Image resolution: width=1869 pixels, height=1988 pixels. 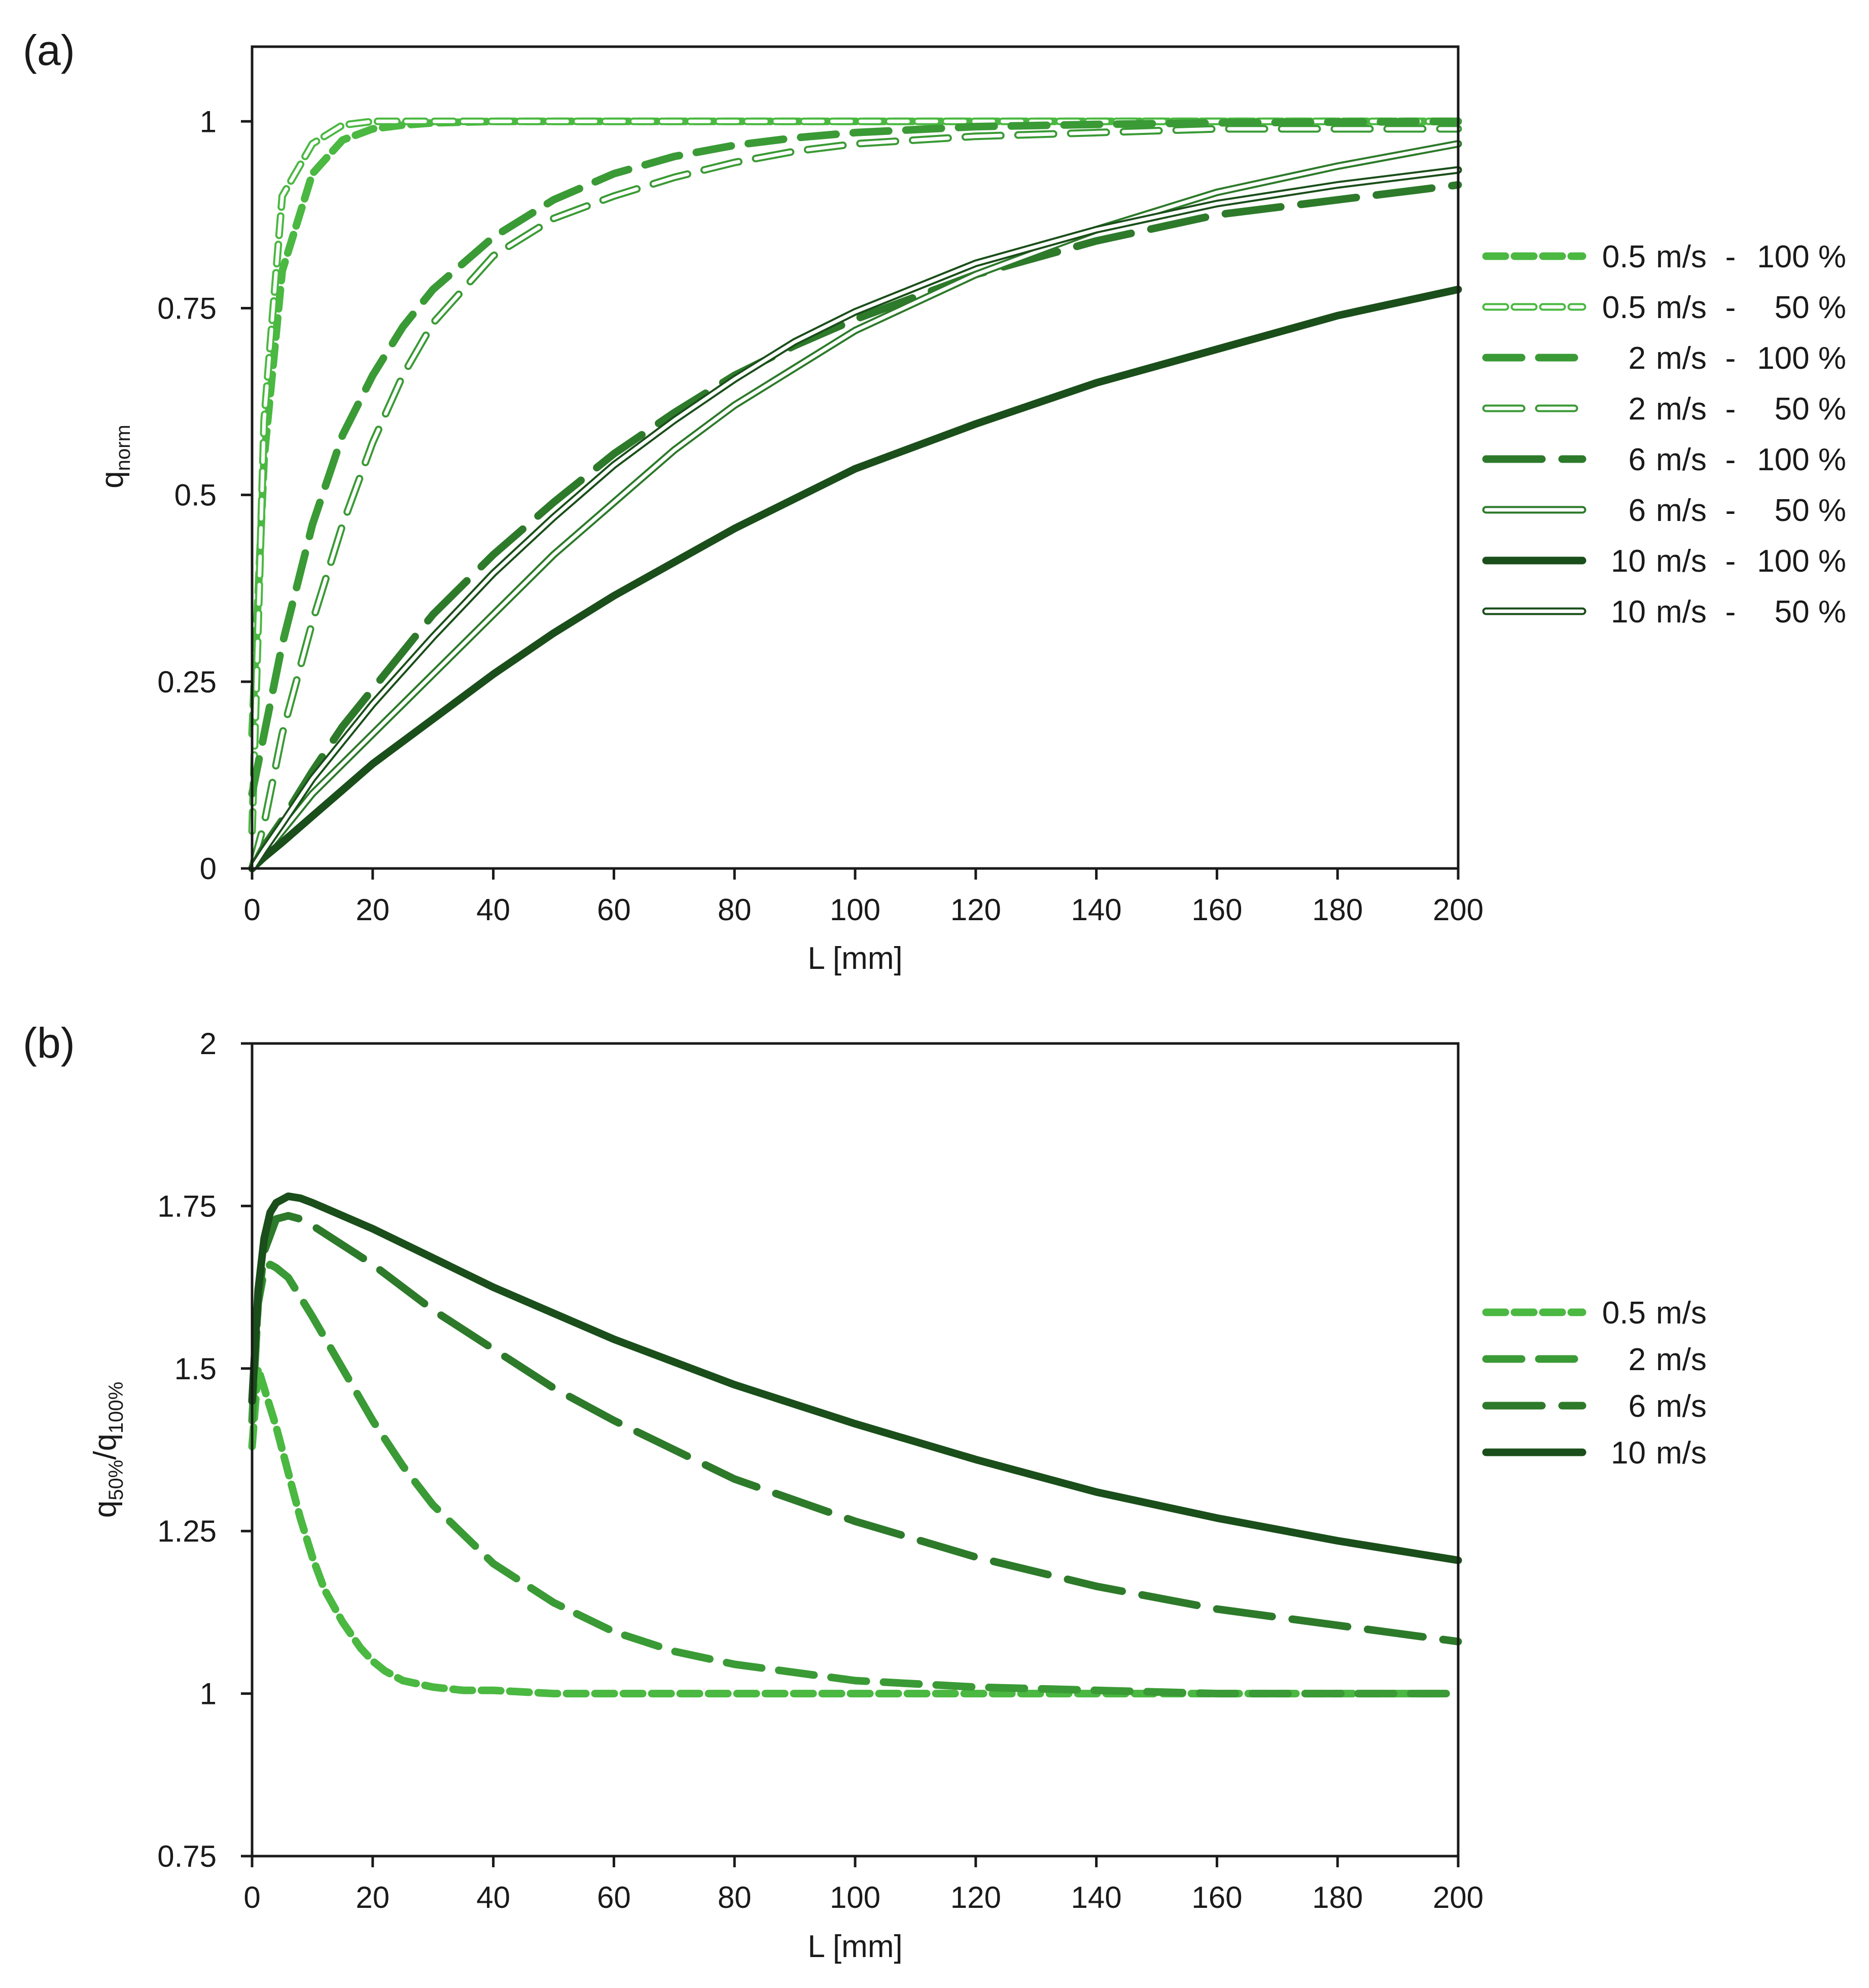 I want to click on panel-a-legend-unit-7: m/s, so click(x=1681, y=612).